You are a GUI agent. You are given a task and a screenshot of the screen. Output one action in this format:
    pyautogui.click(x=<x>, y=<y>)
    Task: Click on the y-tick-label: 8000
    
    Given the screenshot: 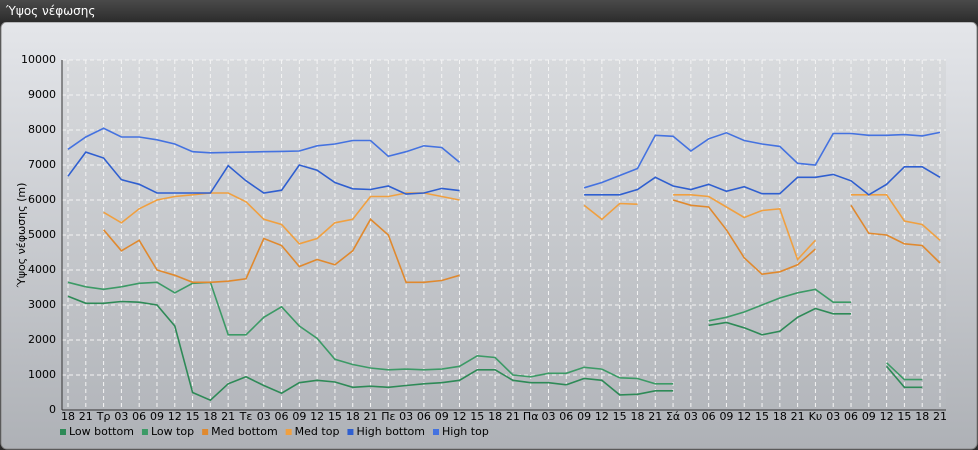 What is the action you would take?
    pyautogui.click(x=42, y=129)
    